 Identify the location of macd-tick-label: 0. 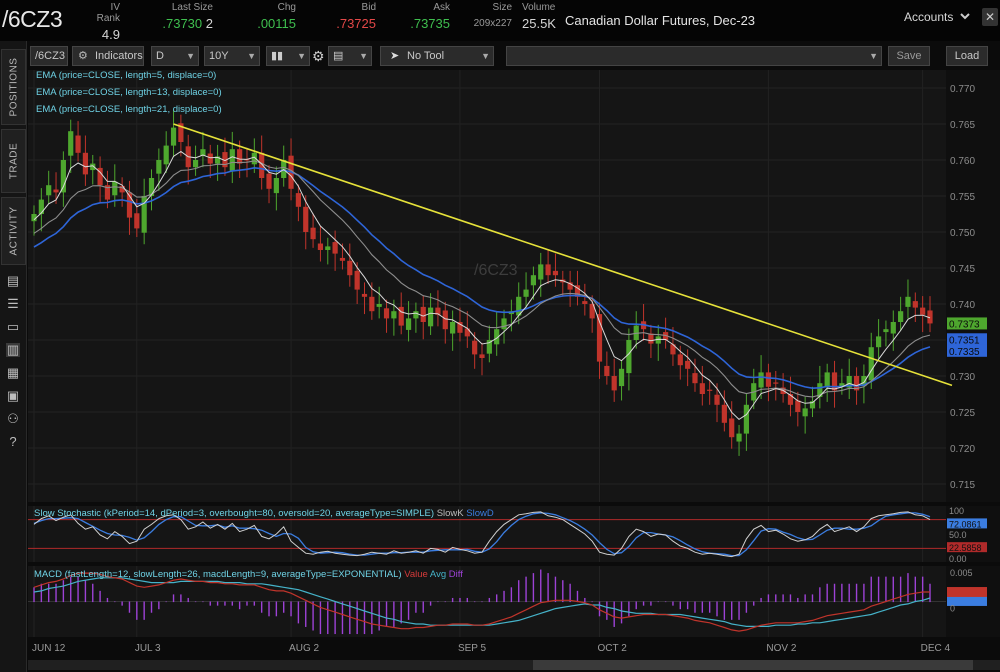
(952, 609).